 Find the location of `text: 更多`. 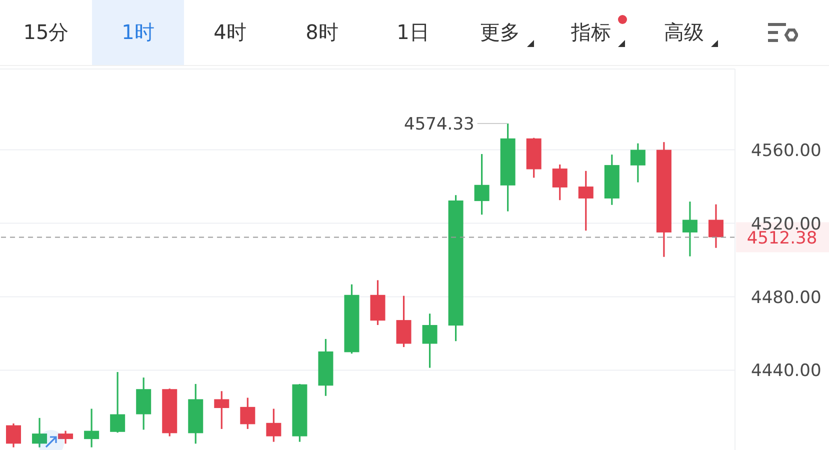

text: 更多 is located at coordinates (500, 32).